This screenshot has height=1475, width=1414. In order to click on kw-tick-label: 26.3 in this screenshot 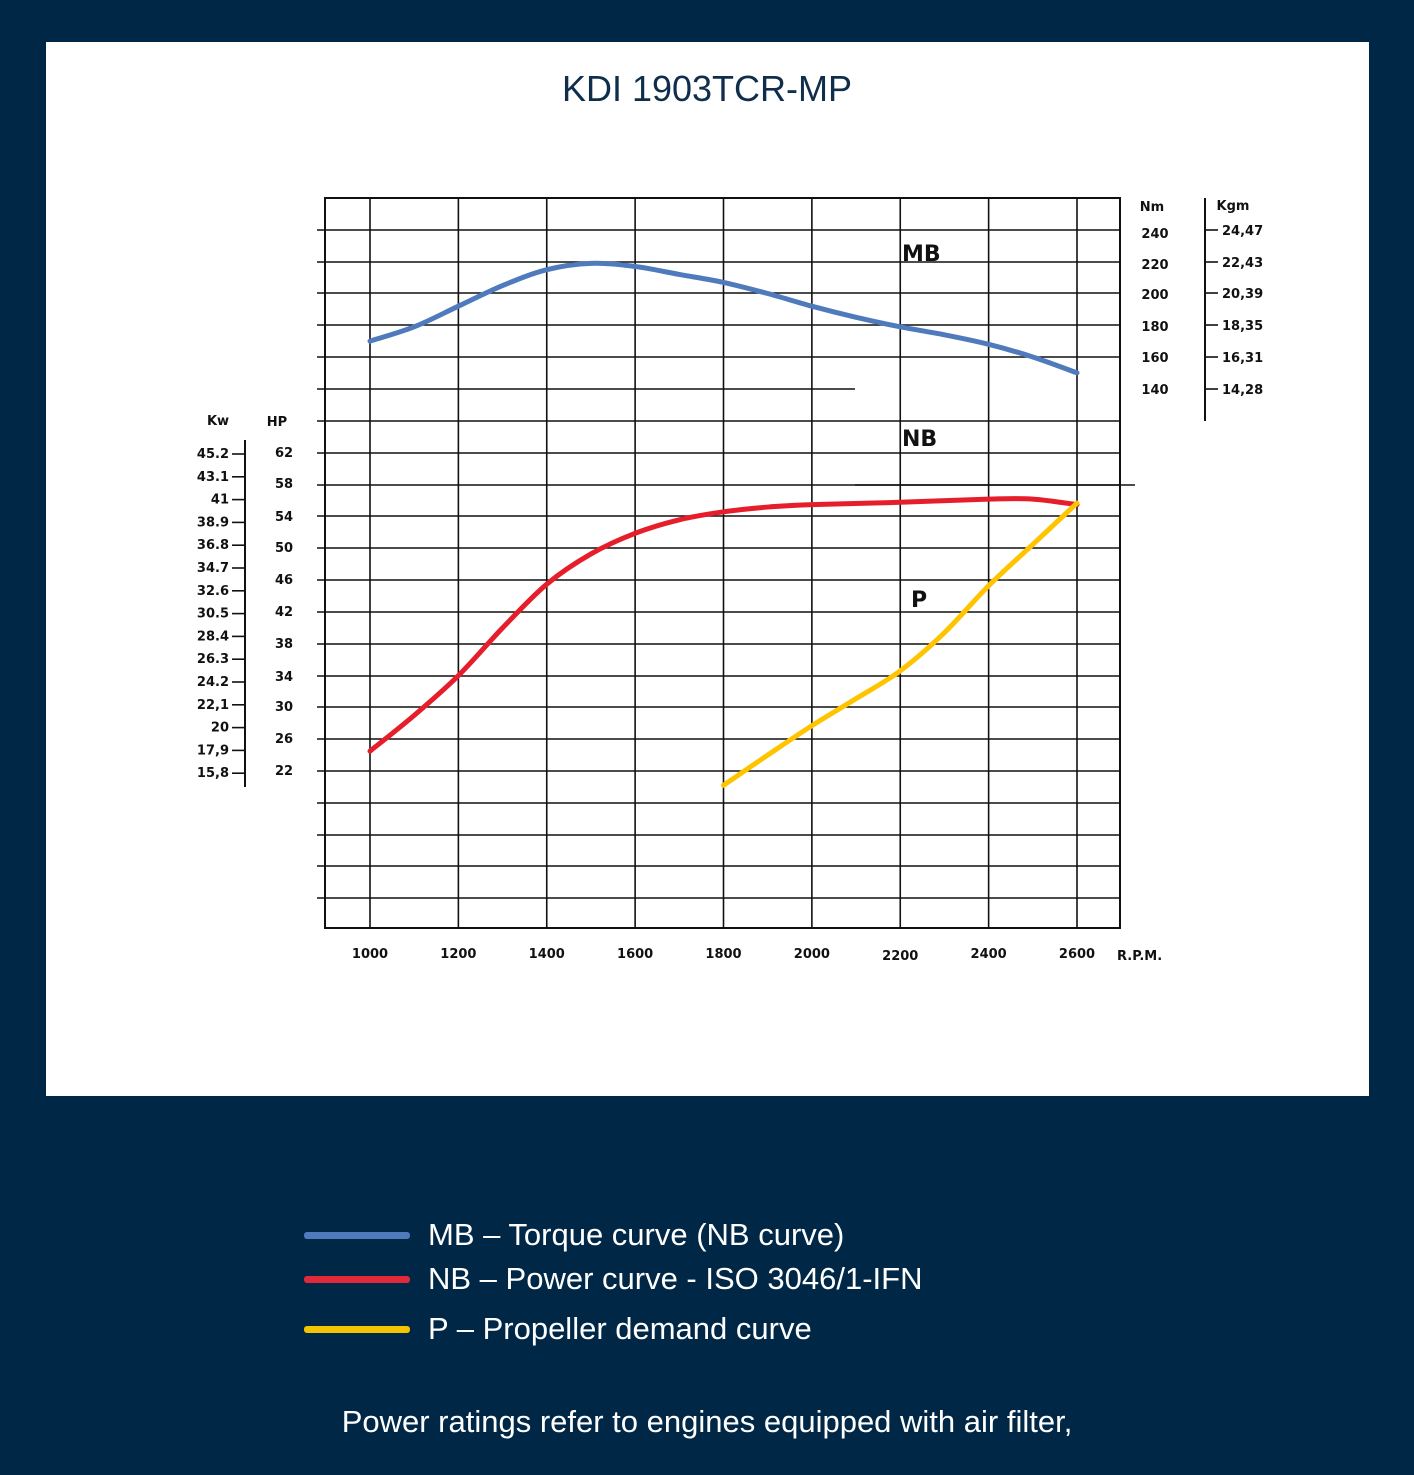, I will do `click(213, 659)`.